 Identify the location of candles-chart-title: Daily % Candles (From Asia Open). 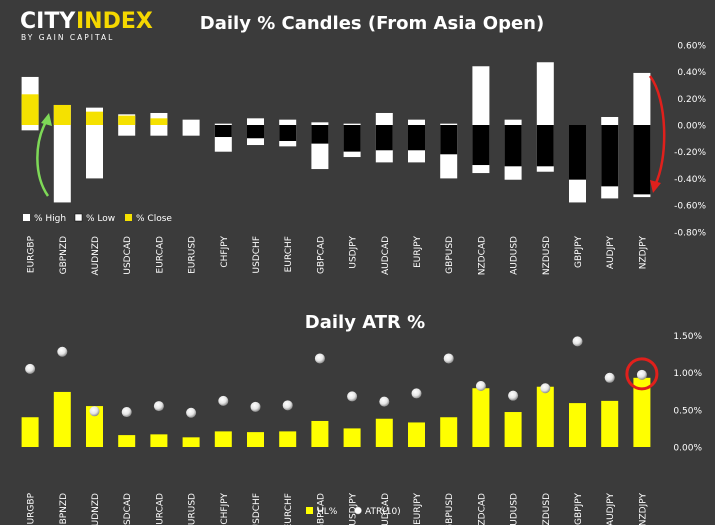
(372, 23).